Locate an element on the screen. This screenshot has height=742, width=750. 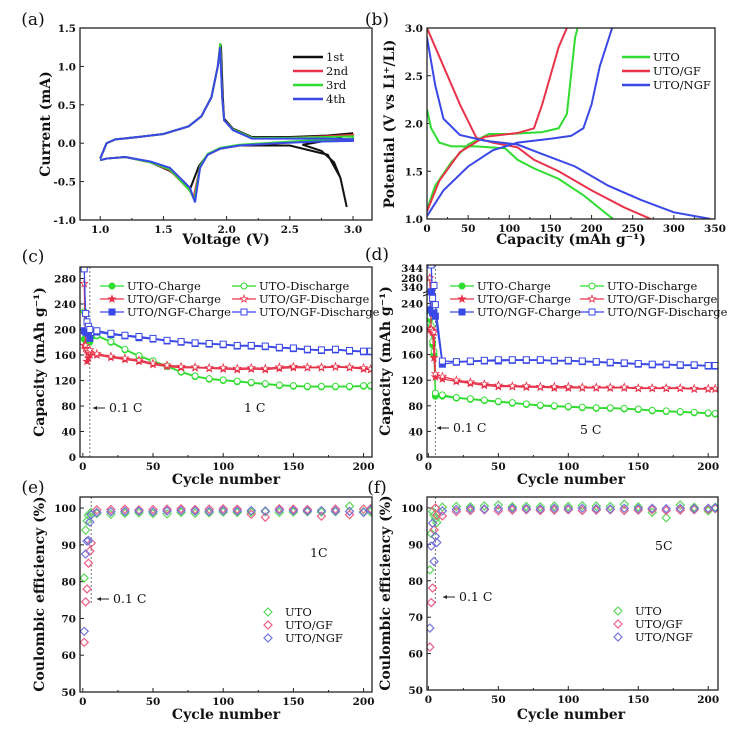
x-tick-label: 150 is located at coordinates (293, 702).